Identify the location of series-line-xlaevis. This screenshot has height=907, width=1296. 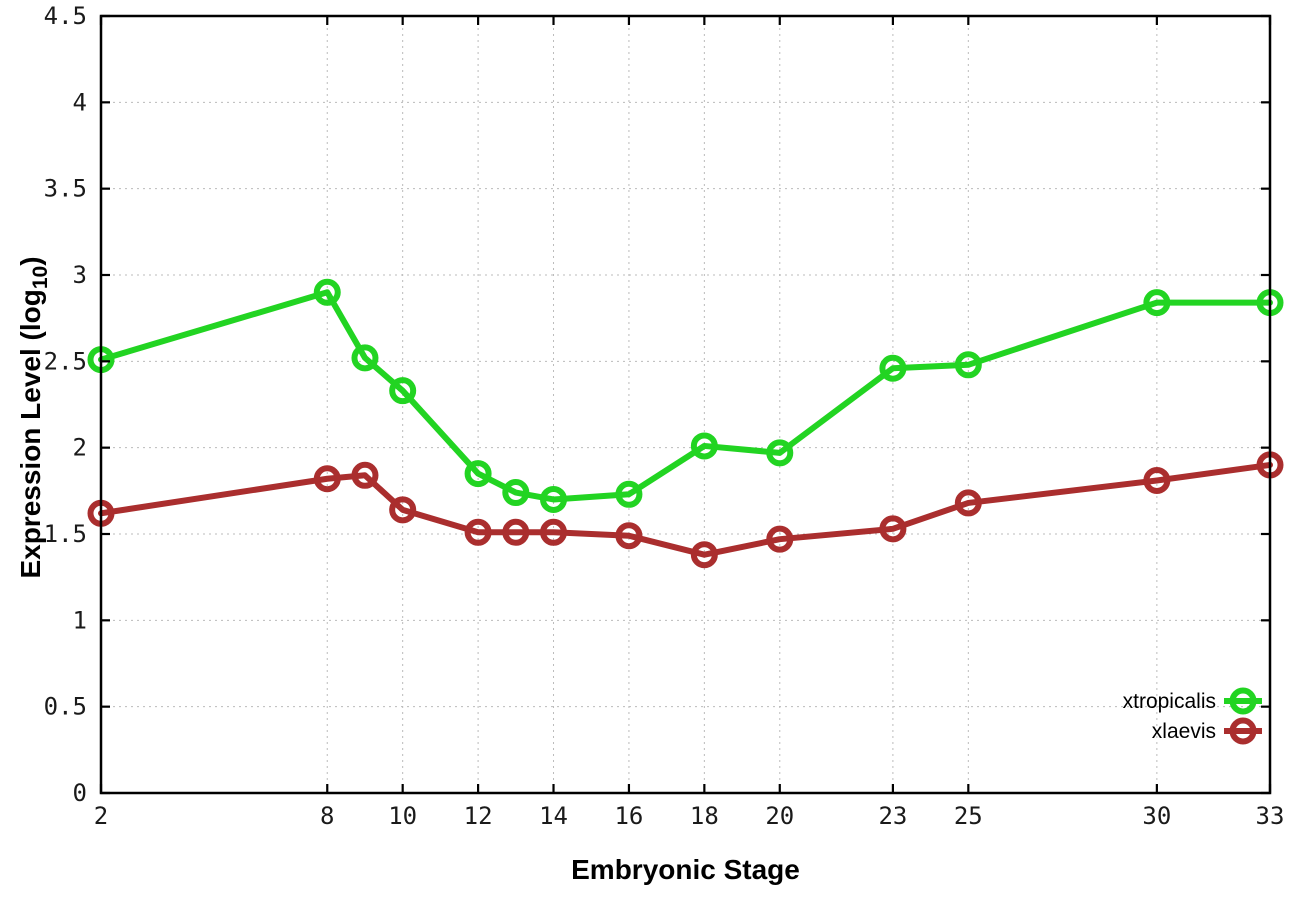
(685, 509).